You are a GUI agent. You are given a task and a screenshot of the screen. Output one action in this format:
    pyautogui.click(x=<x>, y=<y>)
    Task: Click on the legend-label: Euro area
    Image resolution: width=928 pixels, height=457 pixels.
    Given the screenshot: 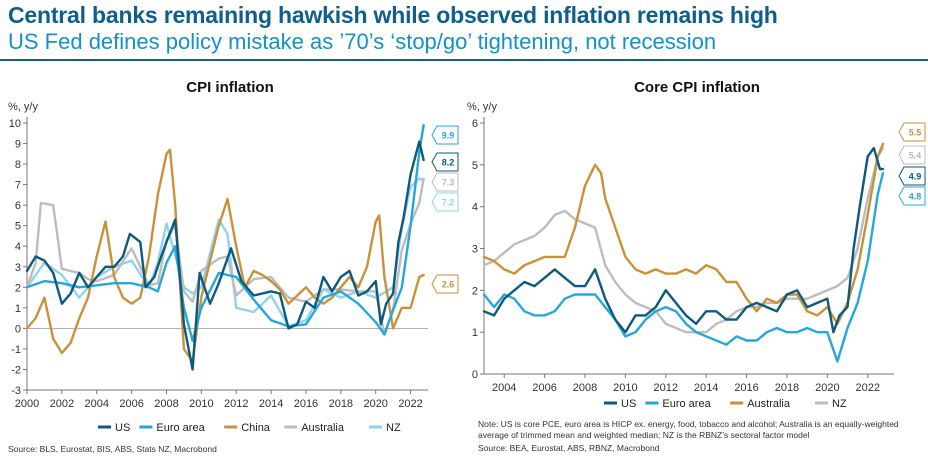 What is the action you would take?
    pyautogui.click(x=180, y=428)
    